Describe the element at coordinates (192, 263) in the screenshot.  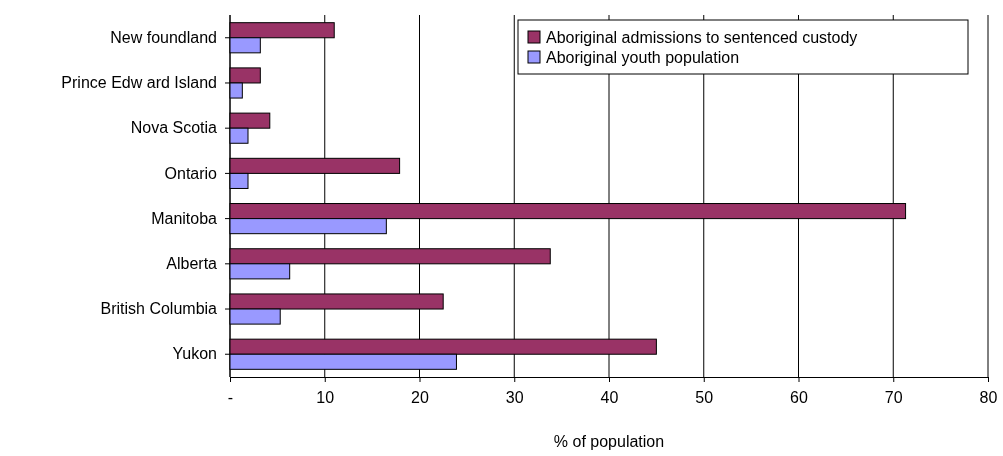
I see `y-tick-label: Alberta` at that location.